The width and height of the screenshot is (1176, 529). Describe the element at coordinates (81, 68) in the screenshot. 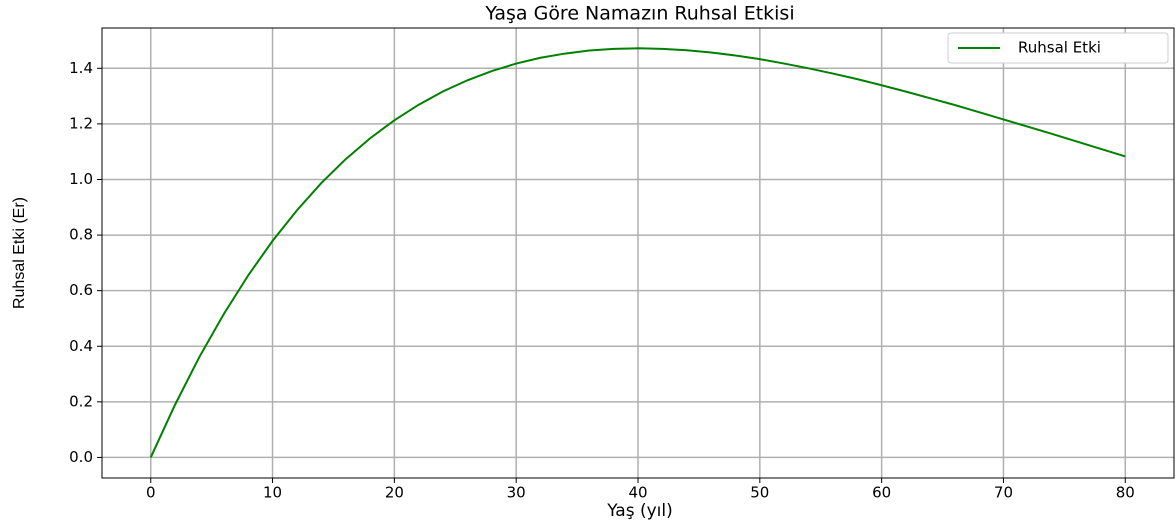

I see `y-tick-label: 1.4` at that location.